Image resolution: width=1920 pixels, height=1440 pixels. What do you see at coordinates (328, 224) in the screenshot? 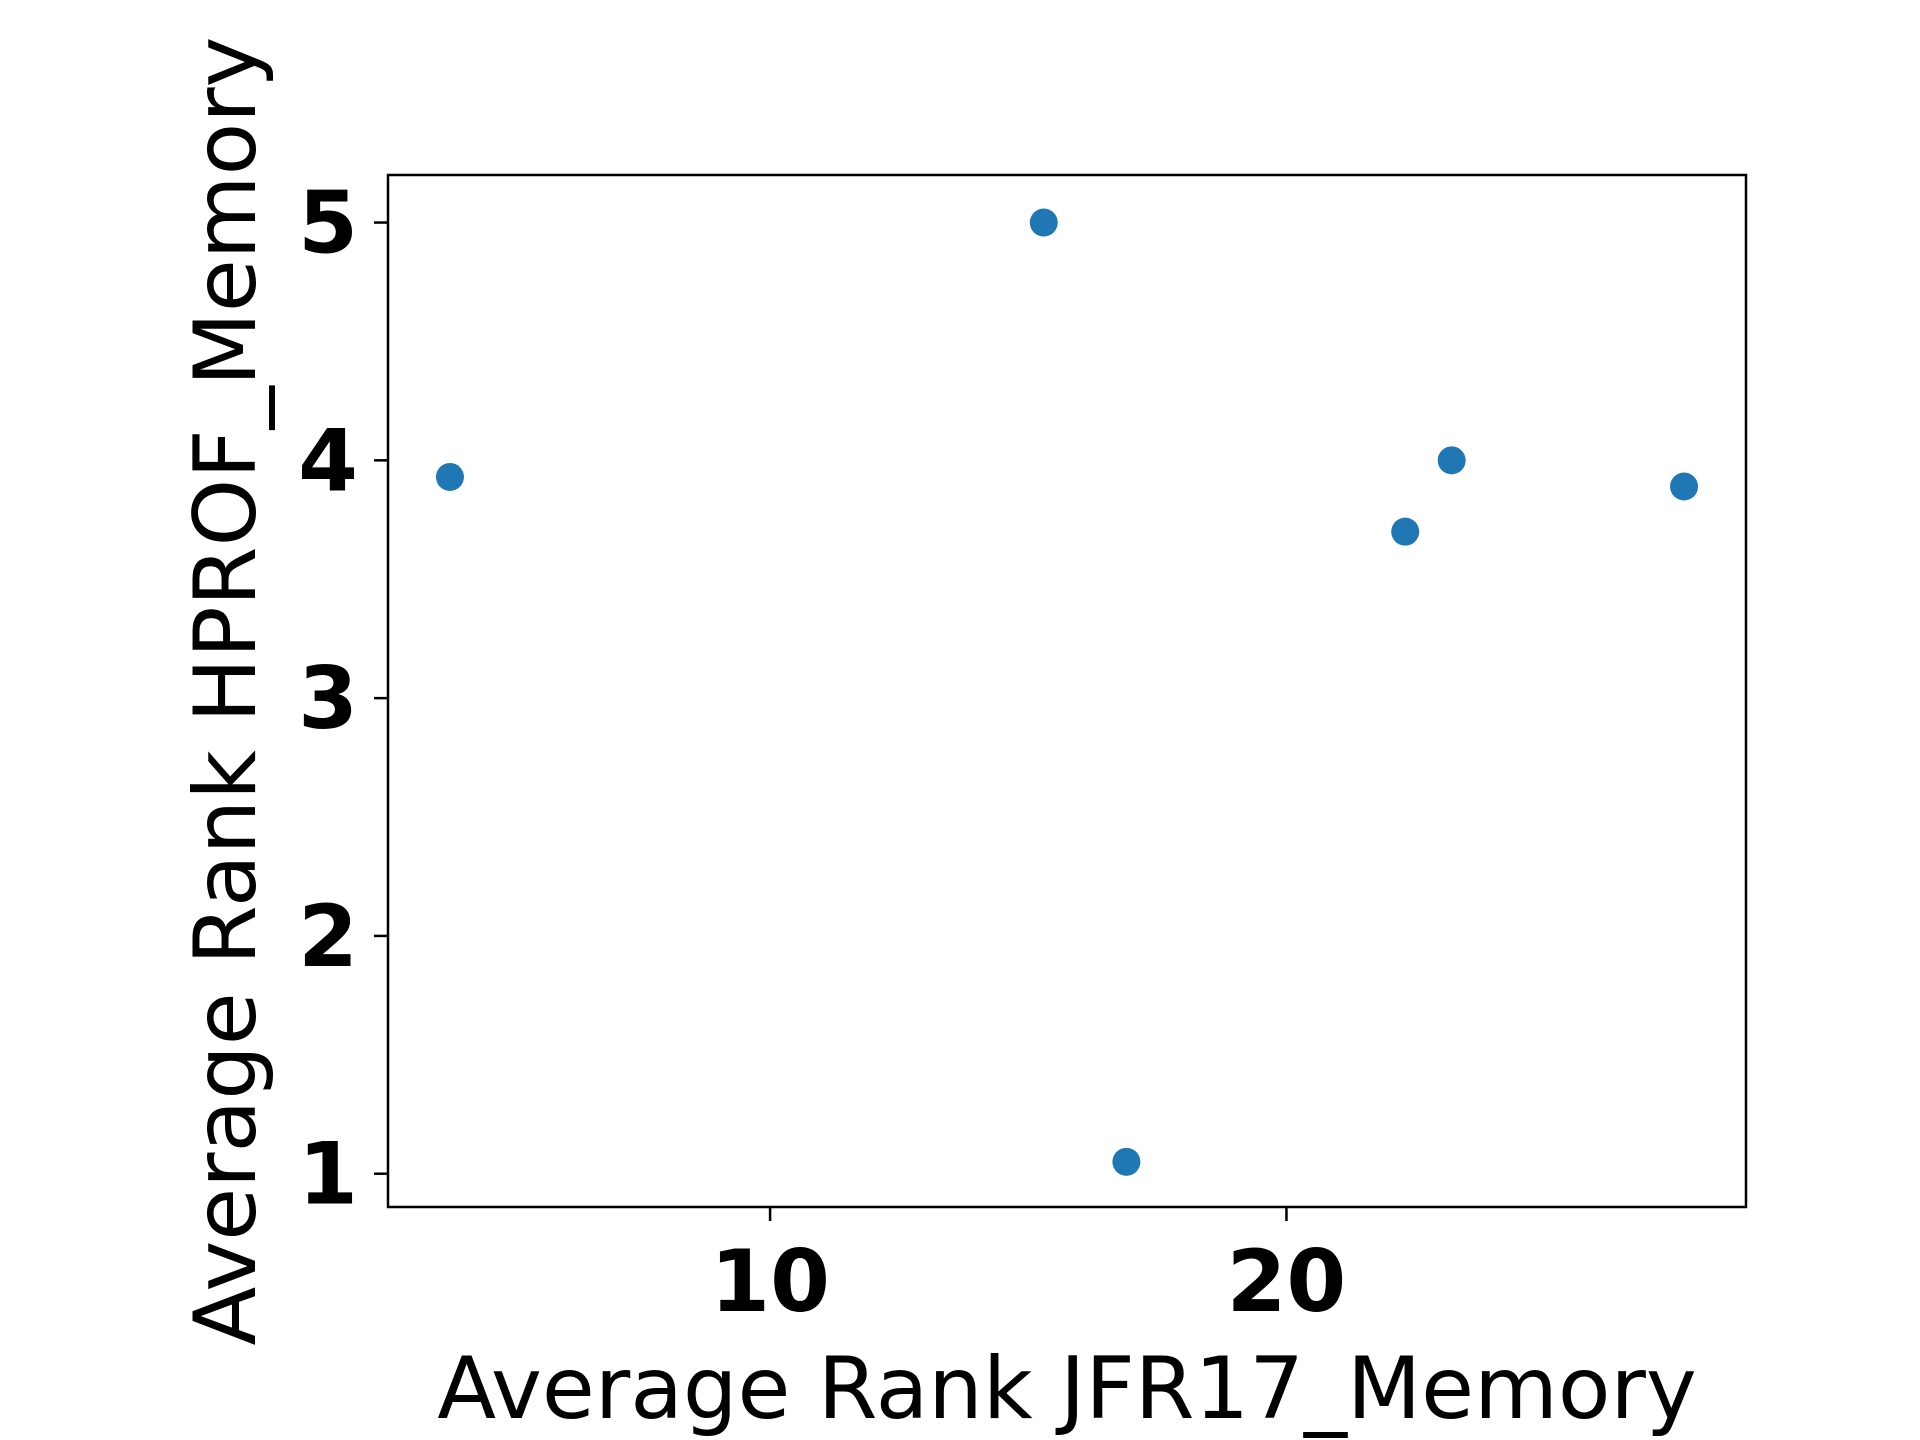
I see `y-tick-label: 5` at bounding box center [328, 224].